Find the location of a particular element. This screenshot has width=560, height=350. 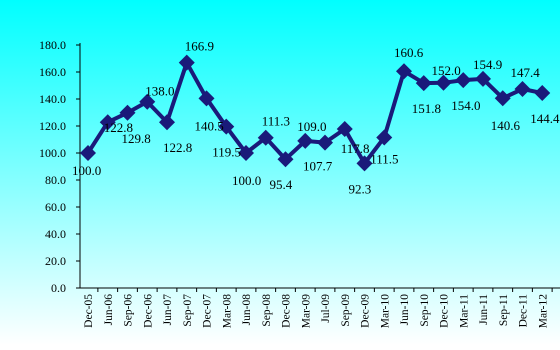

y-tick-label: 120.0 is located at coordinates (52, 126).